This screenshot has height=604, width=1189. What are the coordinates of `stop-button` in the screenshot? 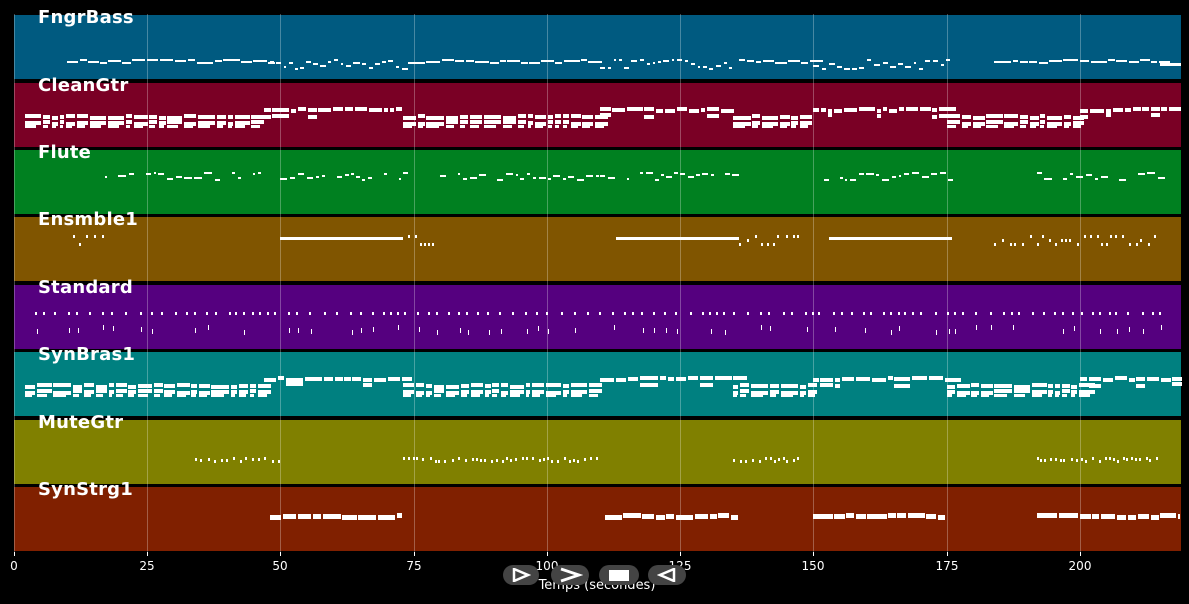 It's located at (619, 575).